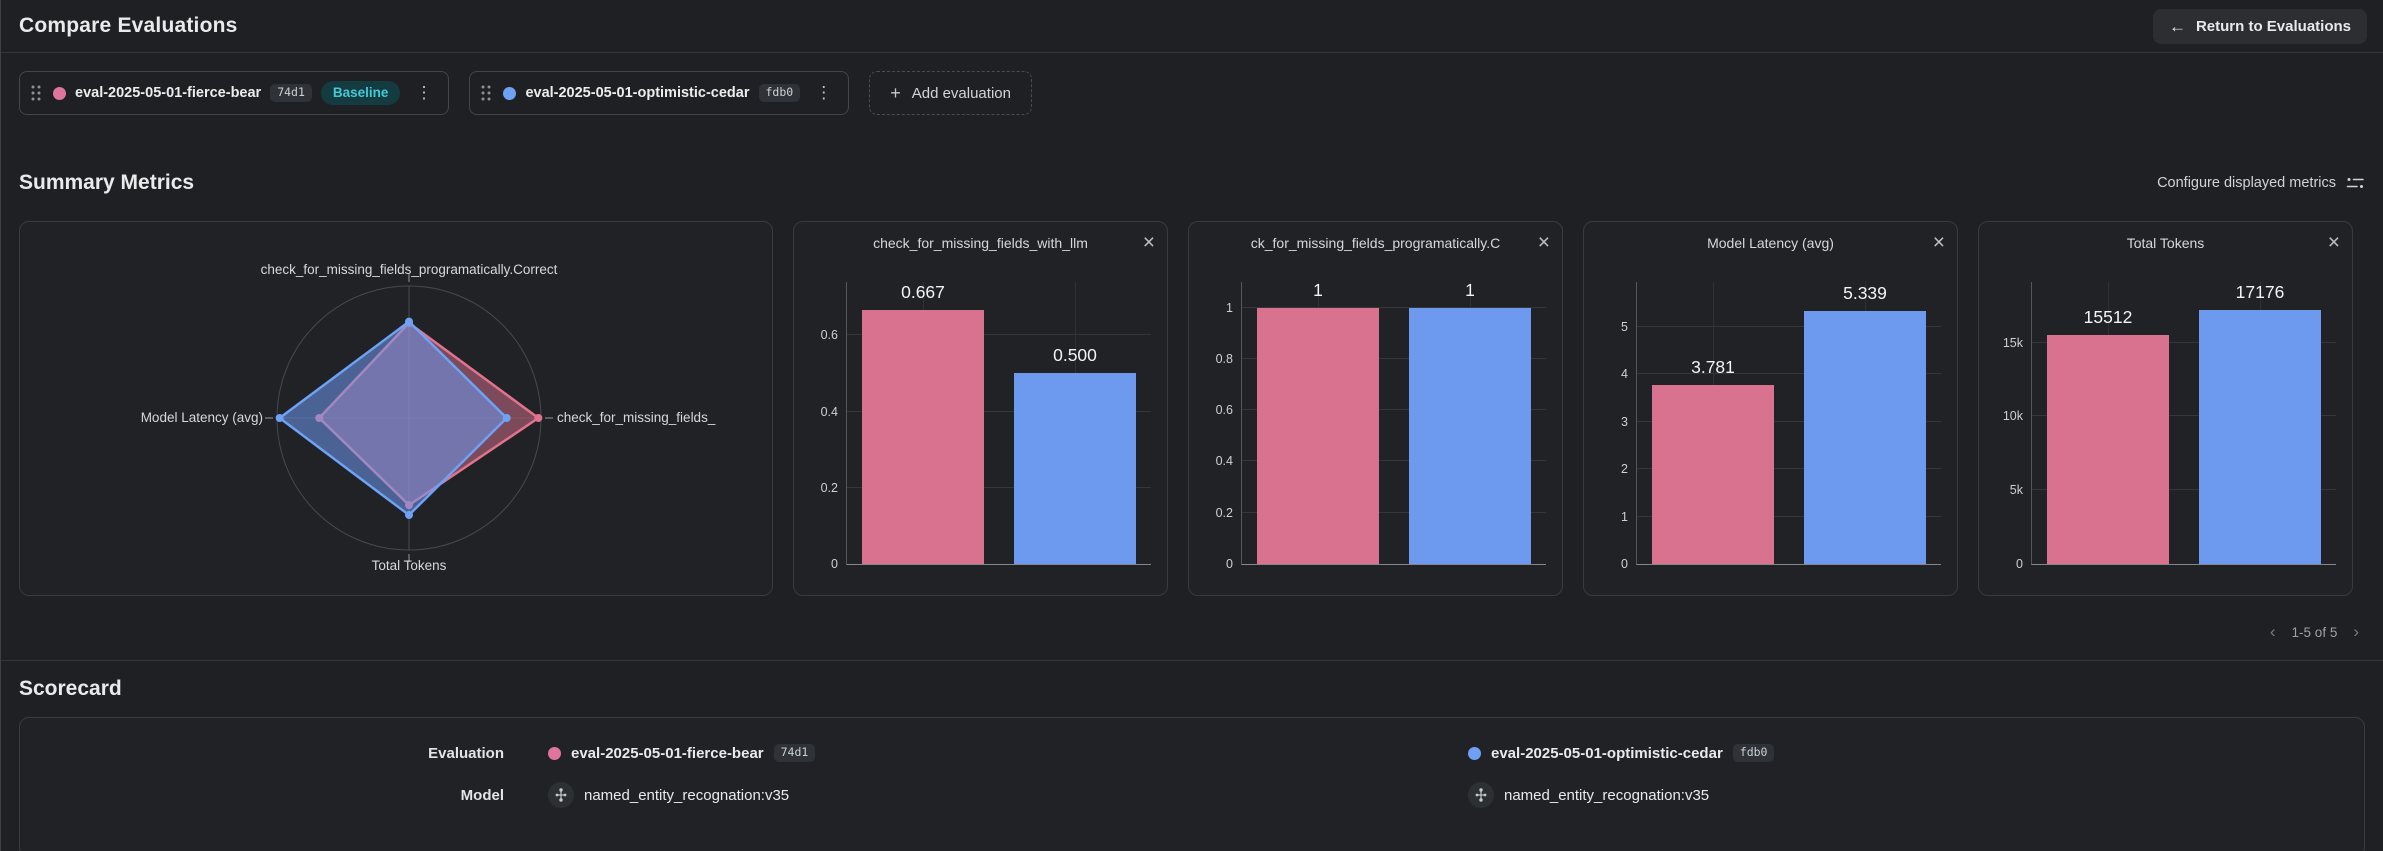  I want to click on row-label: Evaluation, so click(466, 753).